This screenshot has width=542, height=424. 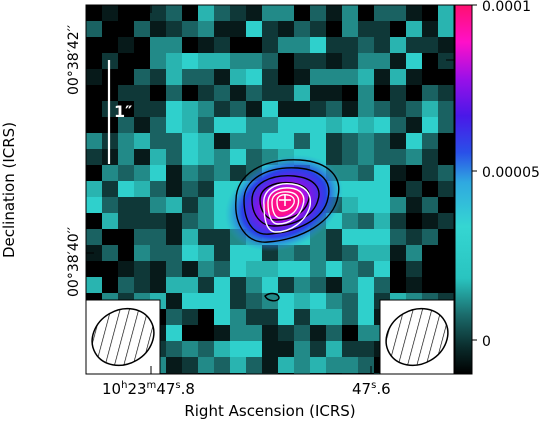 What do you see at coordinates (371, 389) in the screenshot?
I see `ra-tick-right: 47s.6` at bounding box center [371, 389].